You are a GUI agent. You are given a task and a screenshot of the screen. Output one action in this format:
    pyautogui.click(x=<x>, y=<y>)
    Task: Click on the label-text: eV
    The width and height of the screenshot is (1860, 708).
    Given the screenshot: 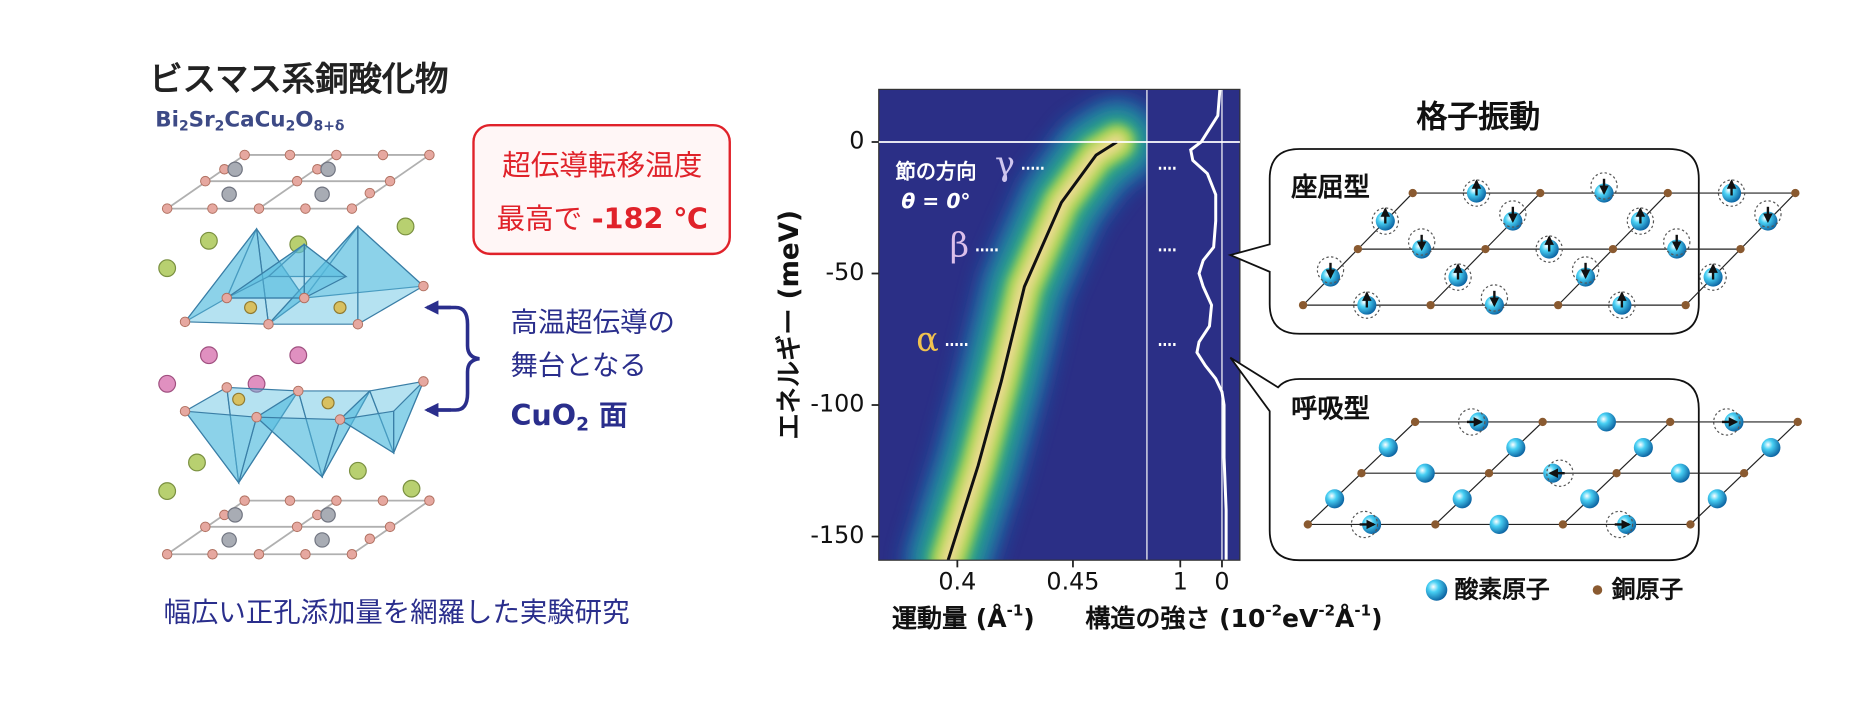 What is the action you would take?
    pyautogui.click(x=1300, y=618)
    